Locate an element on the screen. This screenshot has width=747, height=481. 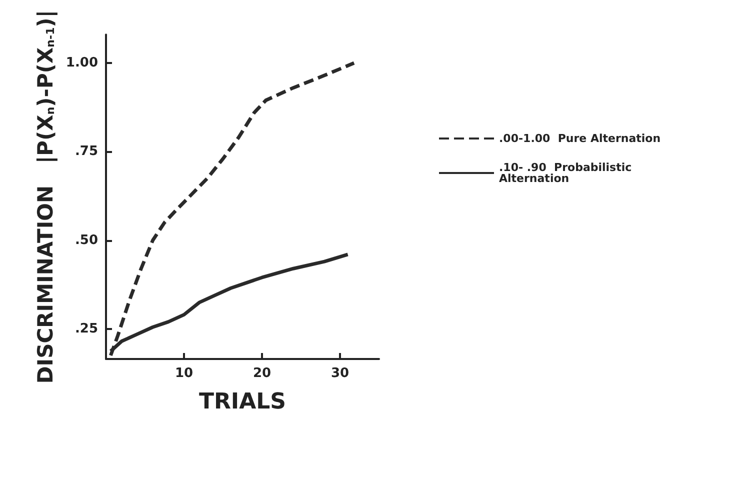
x-tick-label: 30 is located at coordinates (340, 373).